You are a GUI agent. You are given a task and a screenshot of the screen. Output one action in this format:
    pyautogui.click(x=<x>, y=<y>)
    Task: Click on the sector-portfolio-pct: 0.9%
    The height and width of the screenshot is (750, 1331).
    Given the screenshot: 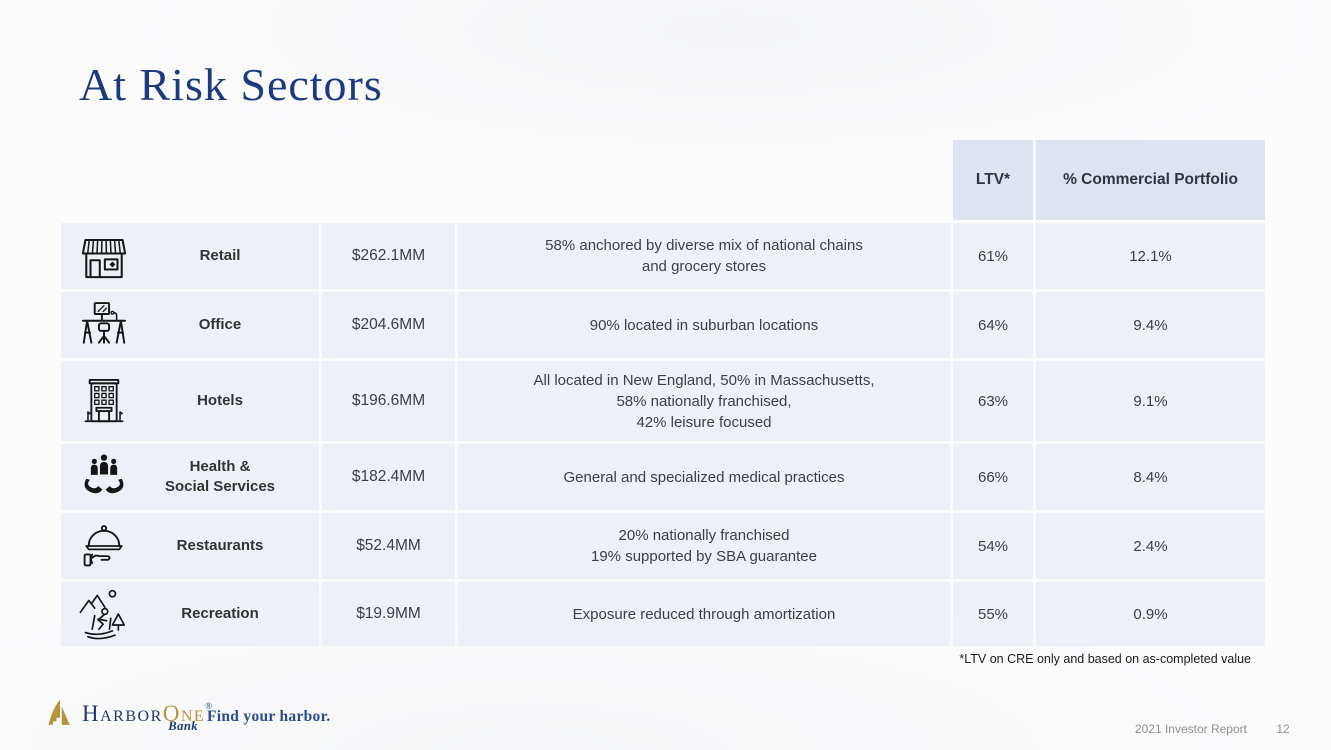 What is the action you would take?
    pyautogui.click(x=1150, y=614)
    